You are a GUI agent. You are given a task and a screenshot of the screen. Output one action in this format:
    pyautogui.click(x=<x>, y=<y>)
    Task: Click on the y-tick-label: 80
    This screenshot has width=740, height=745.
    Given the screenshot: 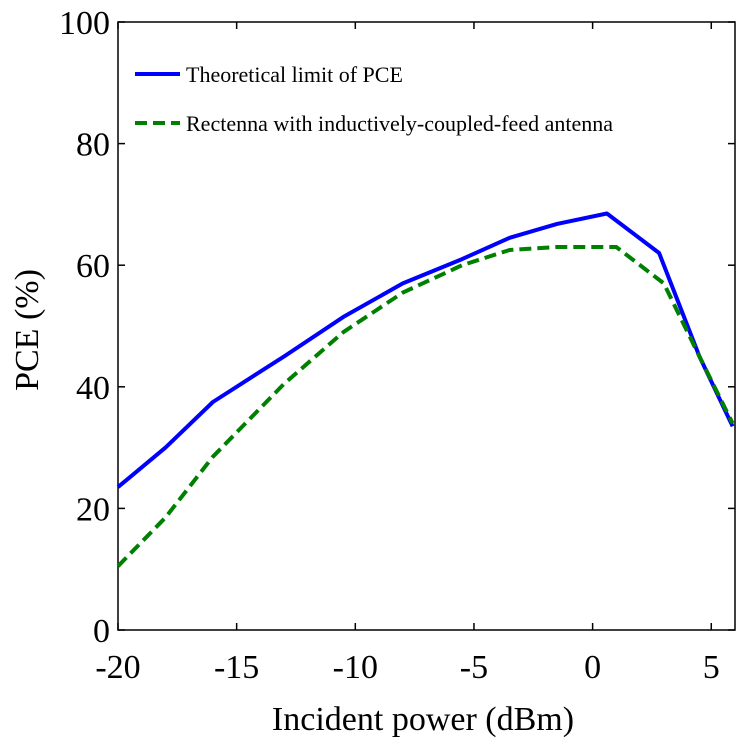 What is the action you would take?
    pyautogui.click(x=93, y=145)
    